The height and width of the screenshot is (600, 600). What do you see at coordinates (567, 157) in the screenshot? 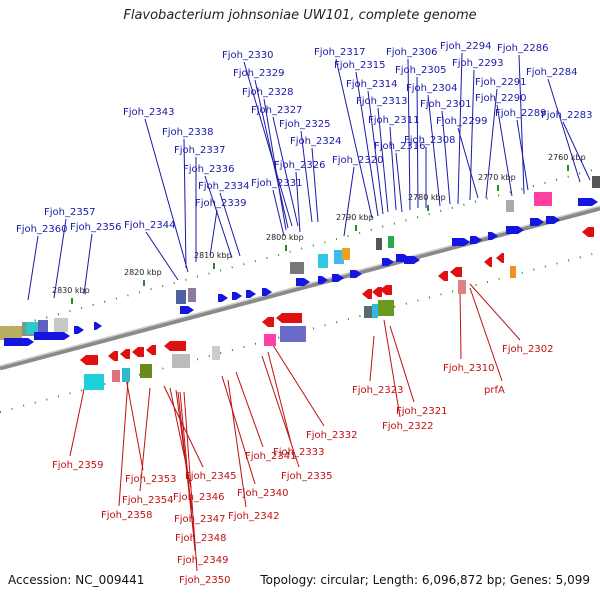
I see `position-tick-label: 2760 kbp` at bounding box center [567, 157].